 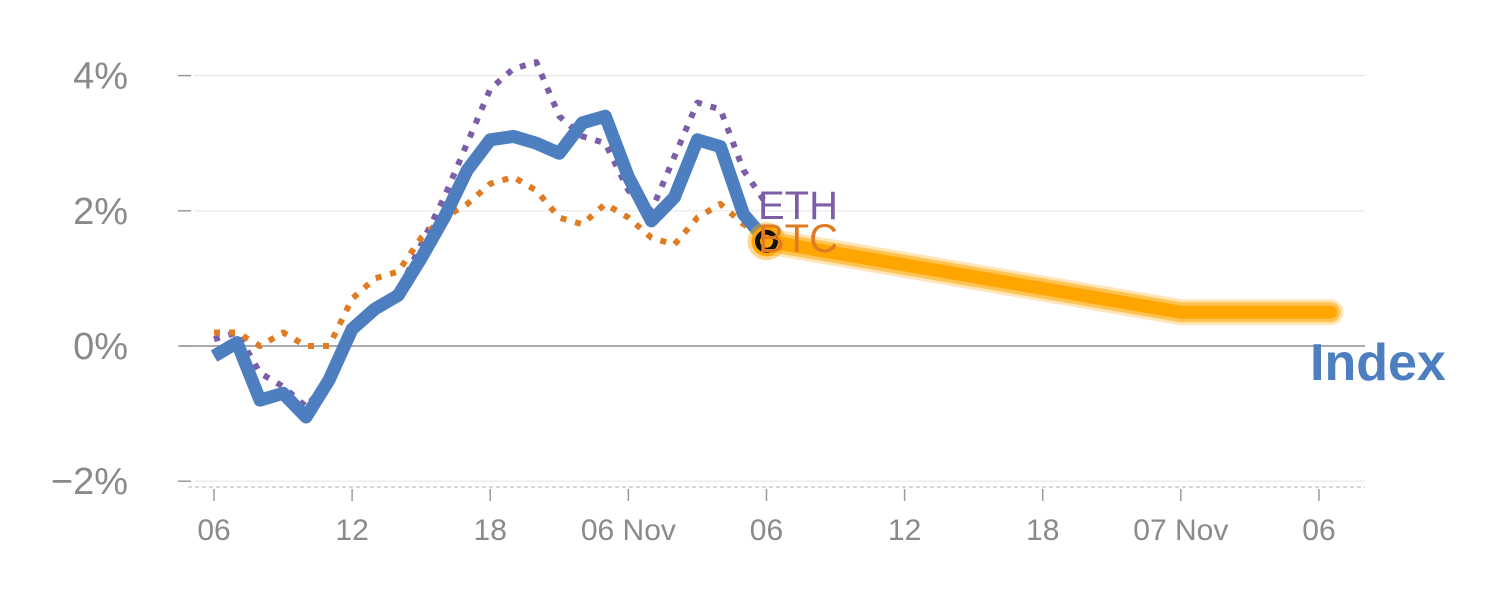 I want to click on x-tick-label: 07 Nov, so click(x=1180, y=530).